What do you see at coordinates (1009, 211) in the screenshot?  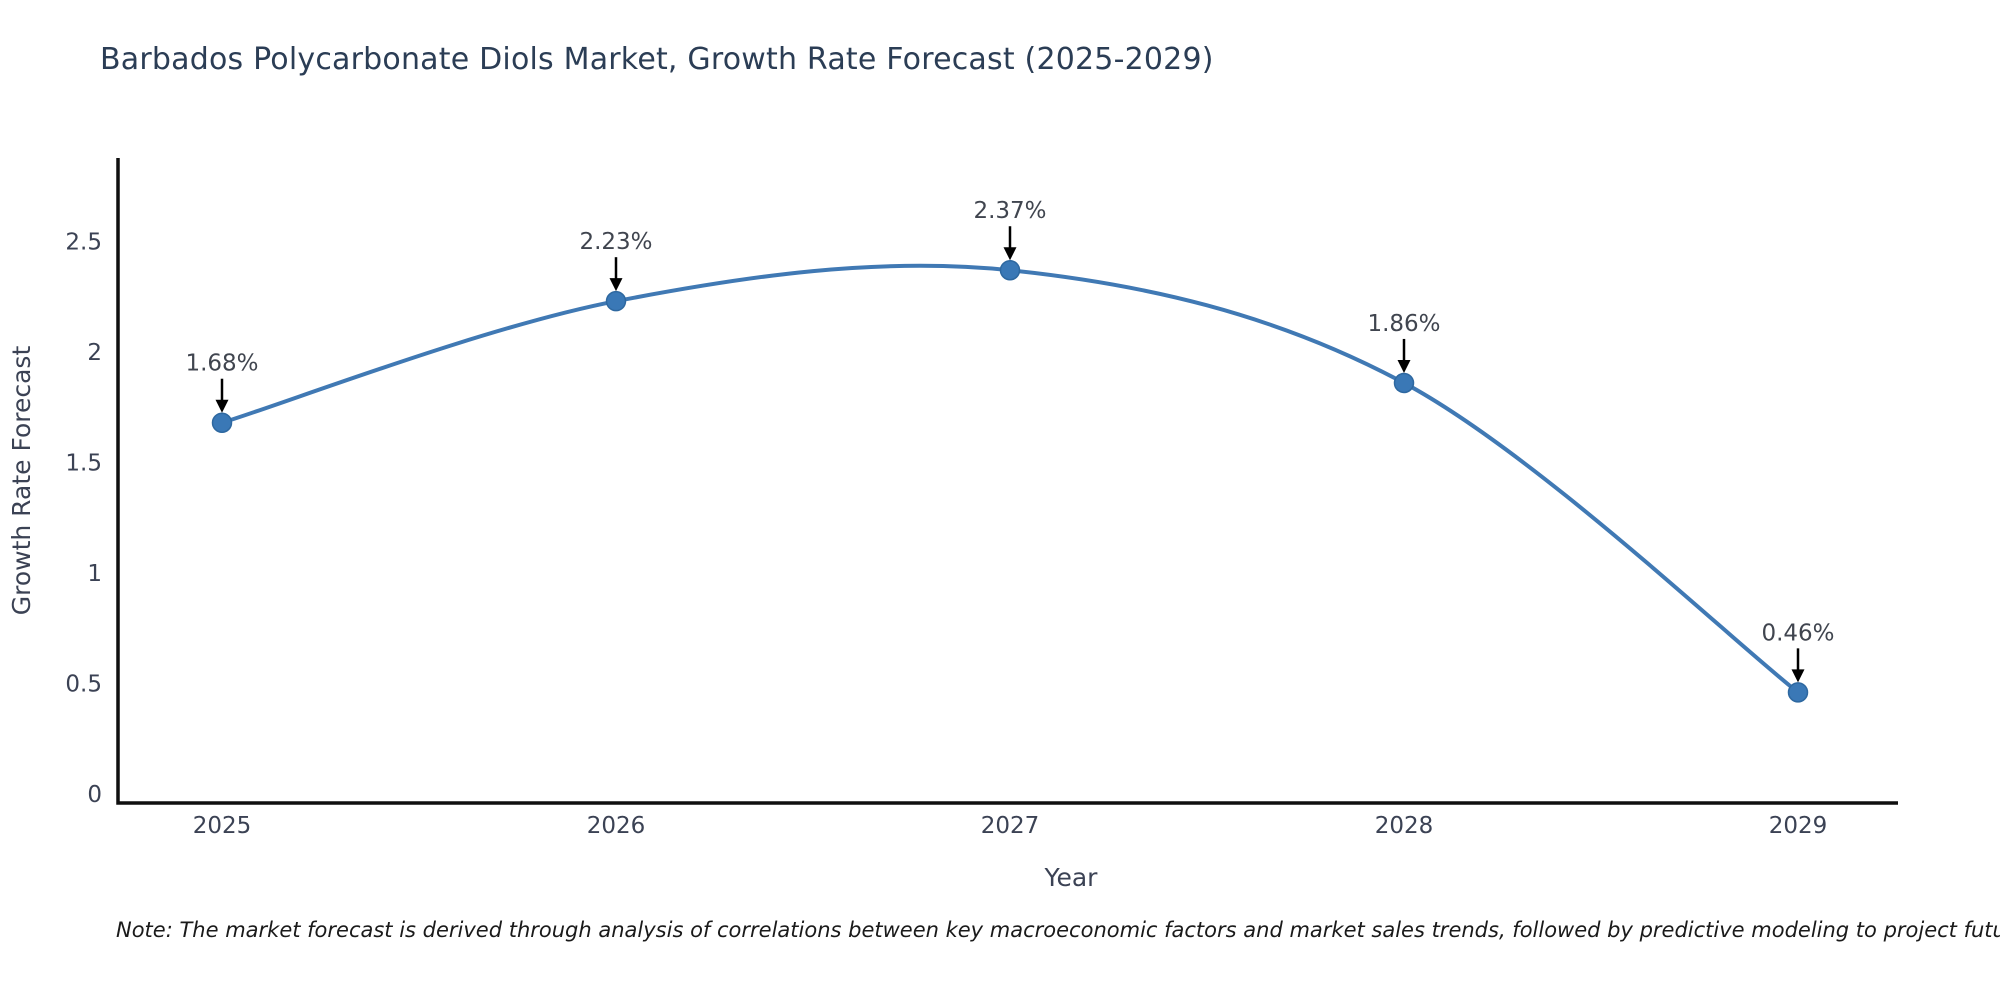 I see `annotation-label: 2.37%` at bounding box center [1009, 211].